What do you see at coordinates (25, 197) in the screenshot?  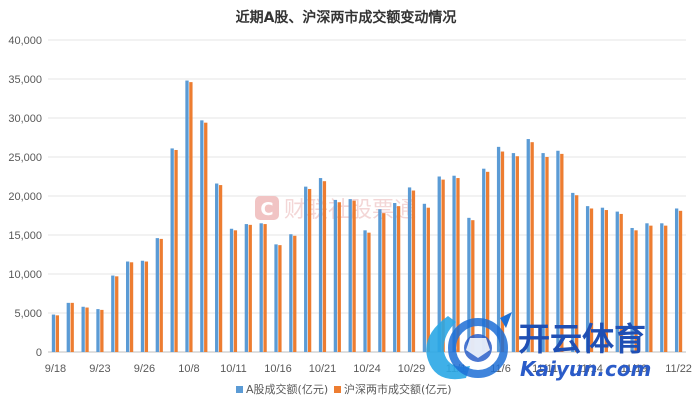 I see `y-tick-label: 20,000` at bounding box center [25, 197].